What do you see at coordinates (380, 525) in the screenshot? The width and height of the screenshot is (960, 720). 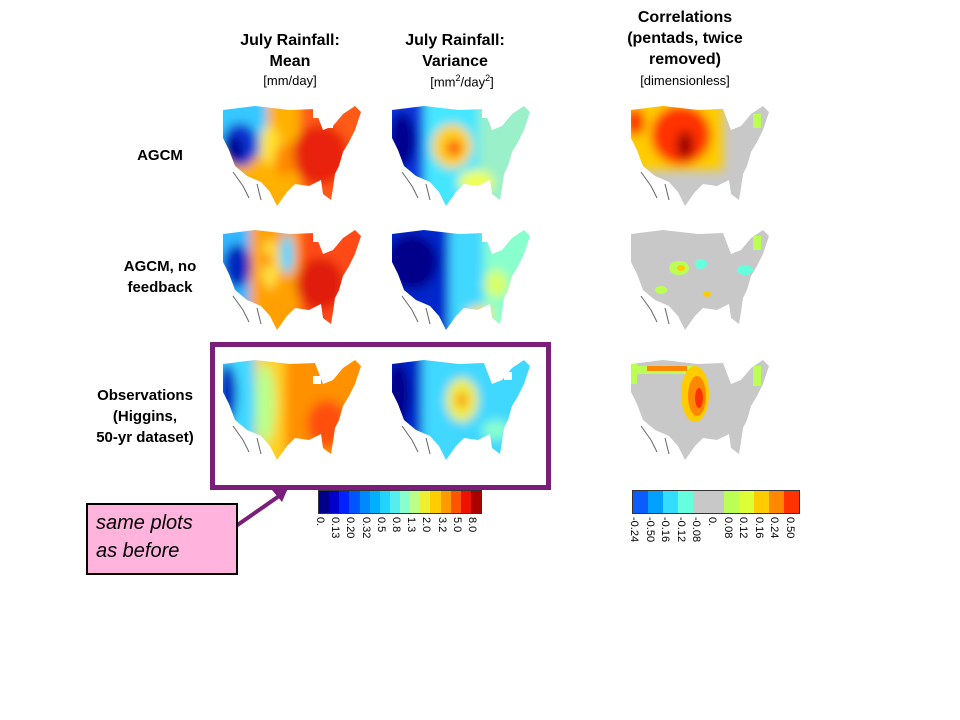 I see `rainfall-colorbar-tick-label: 0.5` at bounding box center [380, 525].